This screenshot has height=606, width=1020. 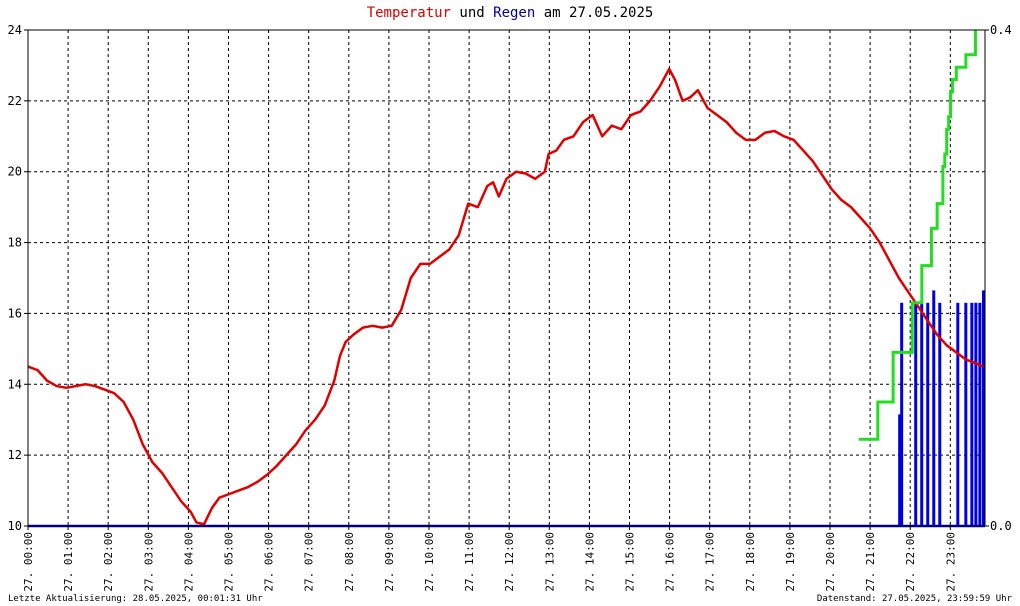 I want to click on footer-data-status: Datenstand: 27.05.2025, 23:59:59 Uhr, so click(x=914, y=599).